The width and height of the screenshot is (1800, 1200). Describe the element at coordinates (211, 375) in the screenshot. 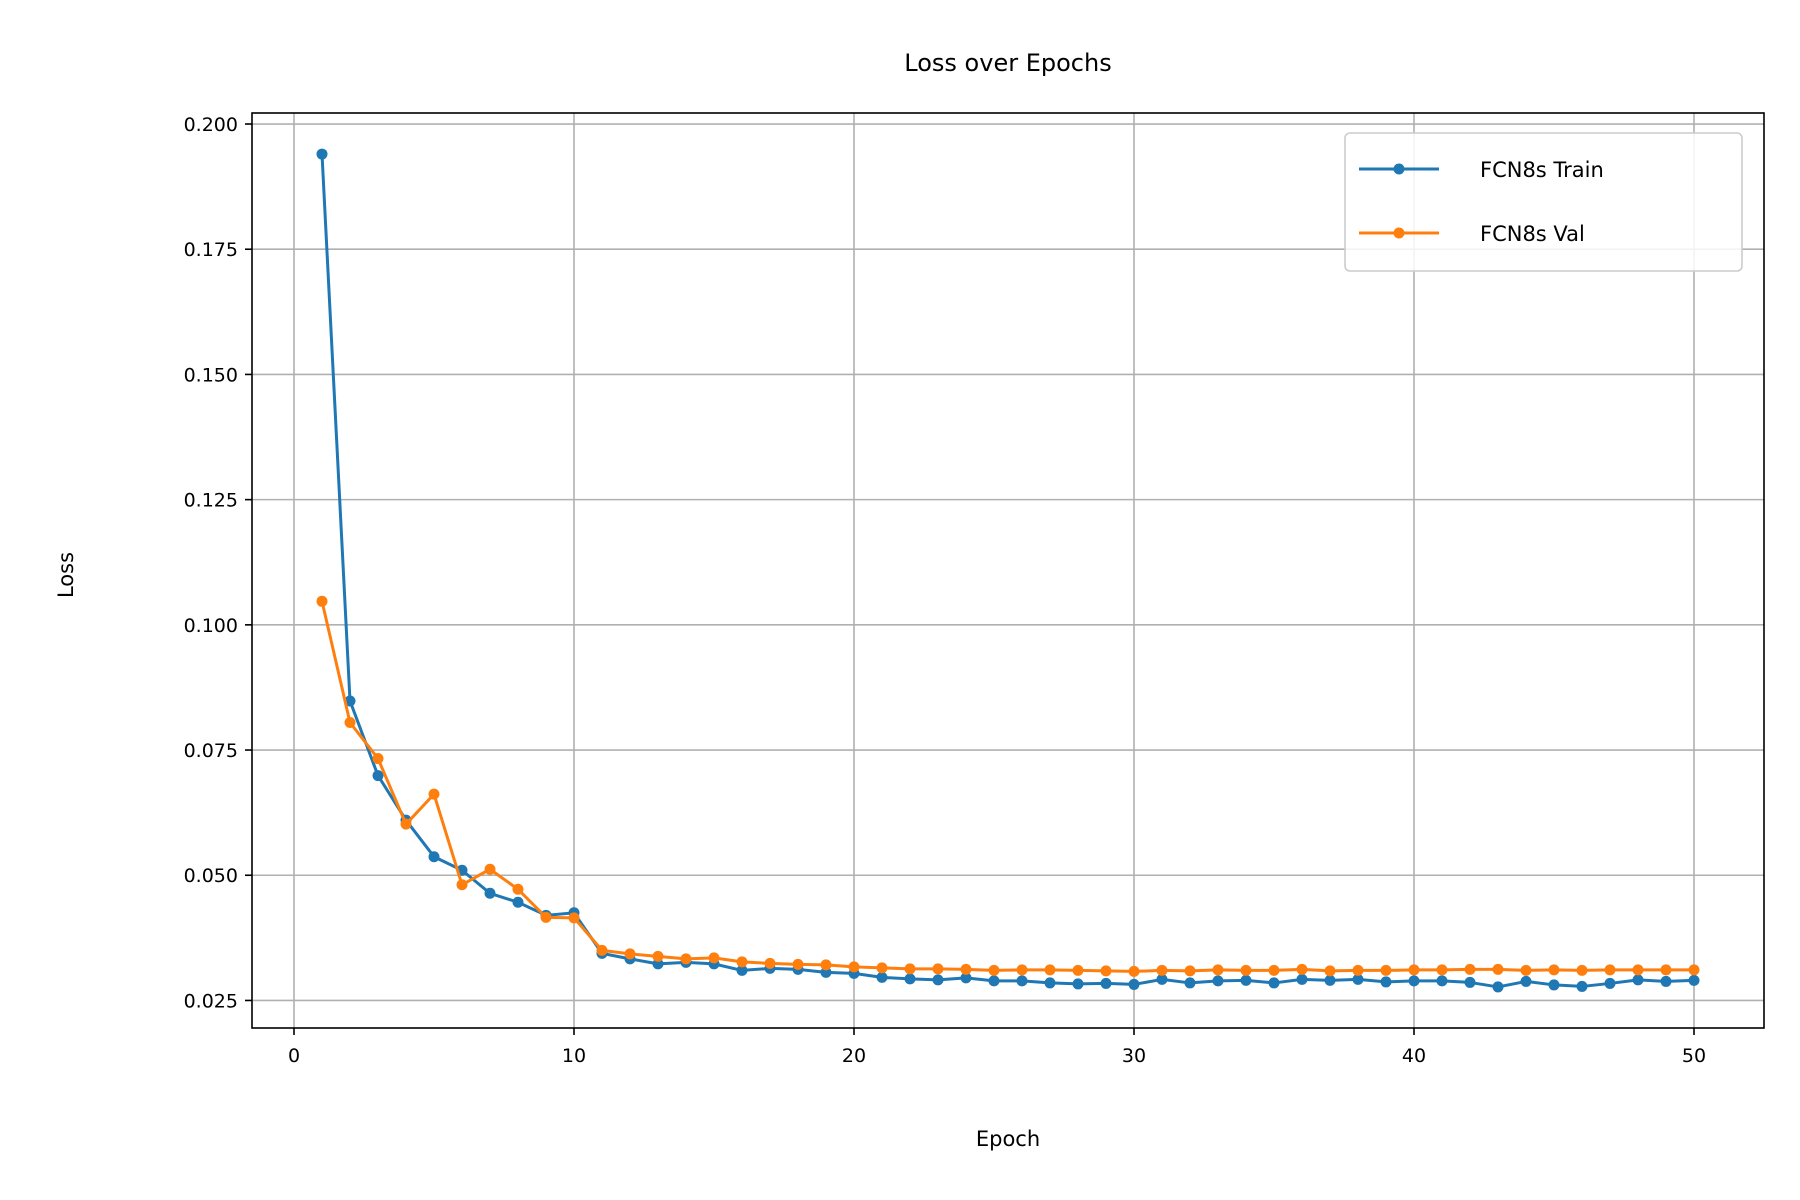

I see `y-tick-label: 0.150` at that location.